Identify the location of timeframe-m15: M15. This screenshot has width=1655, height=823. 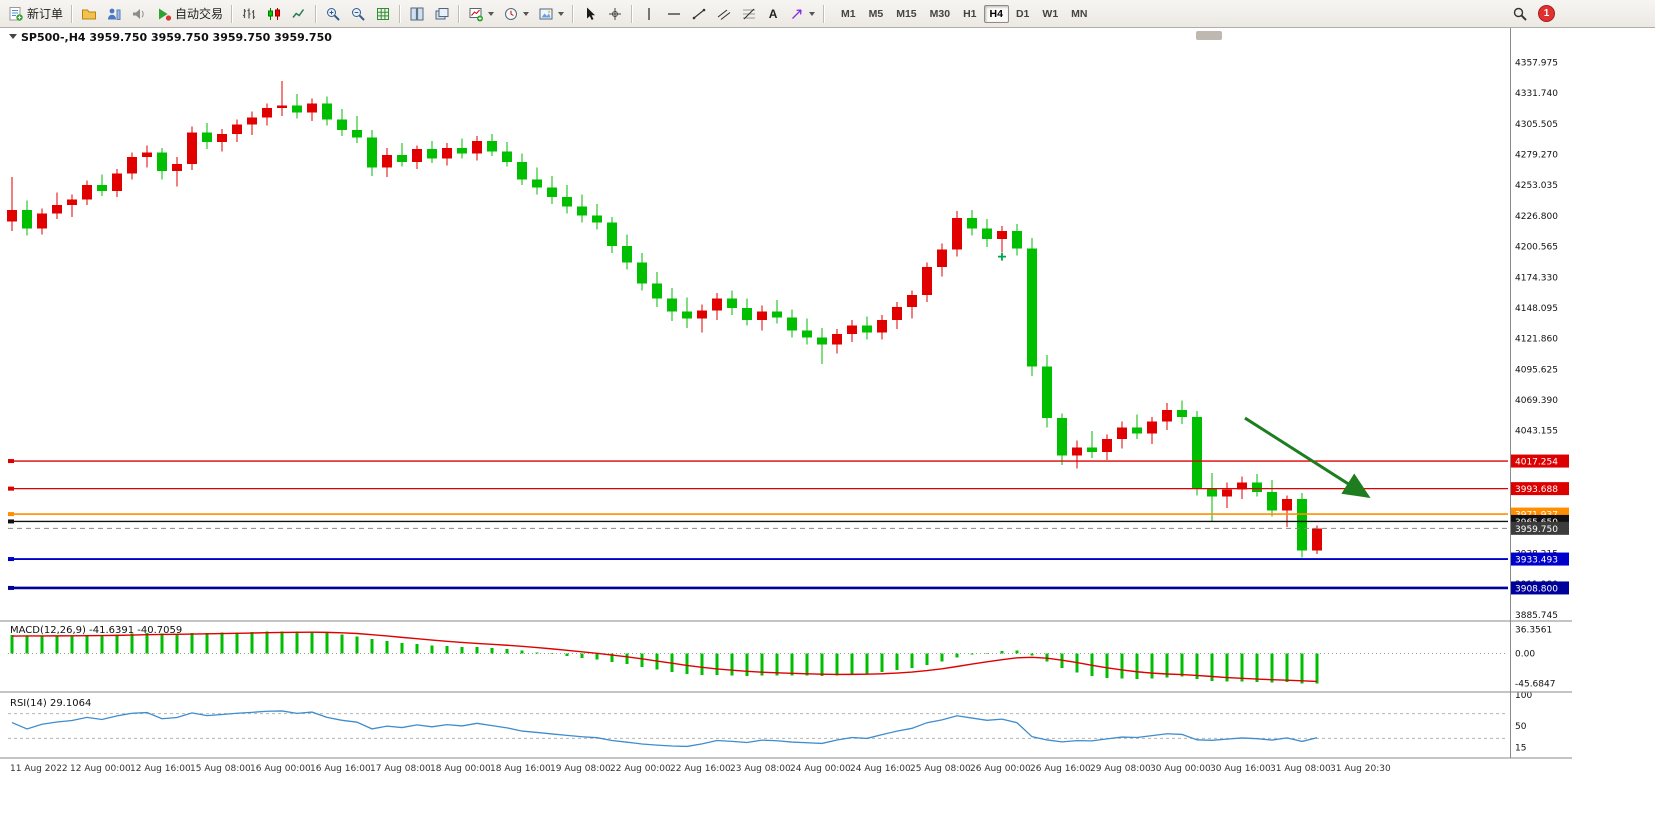
(906, 13).